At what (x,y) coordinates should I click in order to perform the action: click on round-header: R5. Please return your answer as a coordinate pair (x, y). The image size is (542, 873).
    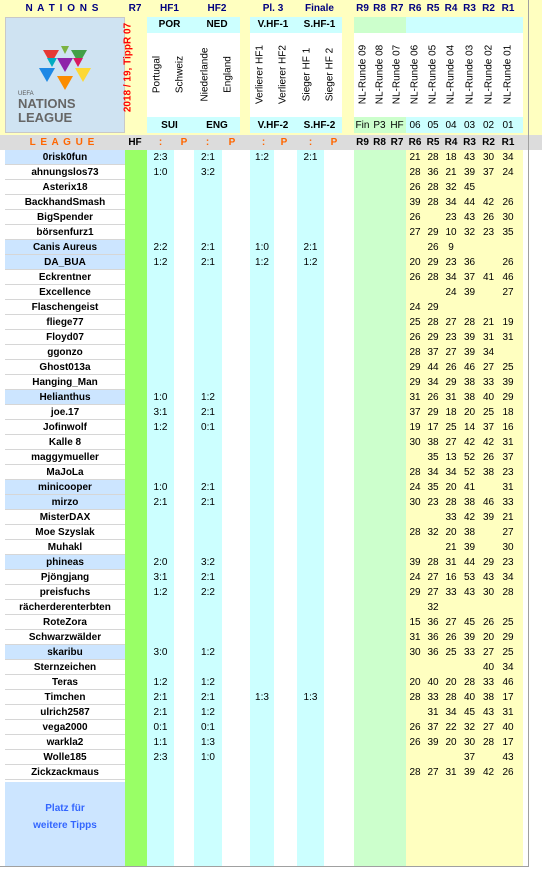
    Looking at the image, I should click on (433, 8).